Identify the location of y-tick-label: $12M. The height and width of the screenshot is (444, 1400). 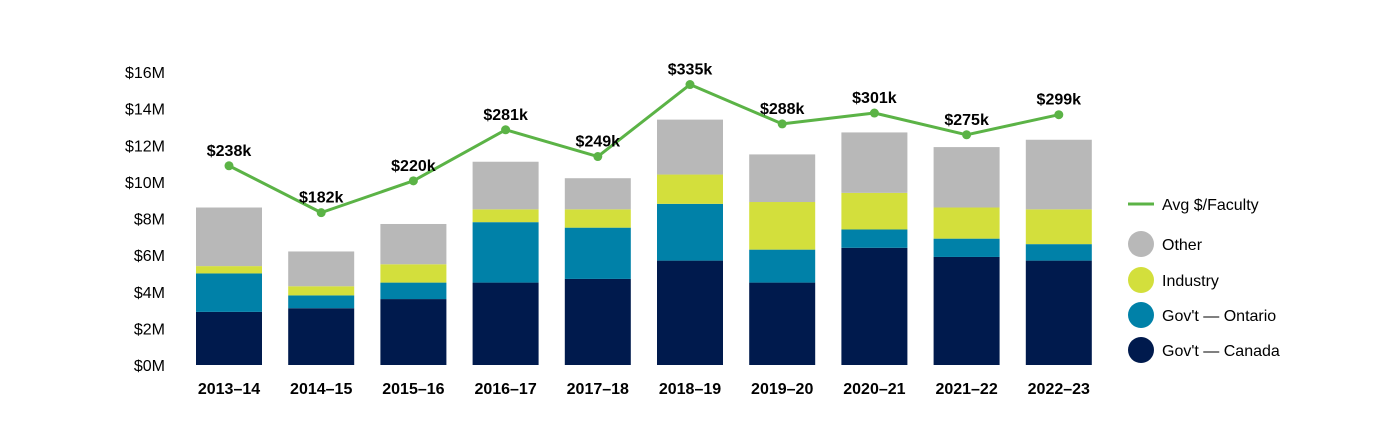
(145, 146).